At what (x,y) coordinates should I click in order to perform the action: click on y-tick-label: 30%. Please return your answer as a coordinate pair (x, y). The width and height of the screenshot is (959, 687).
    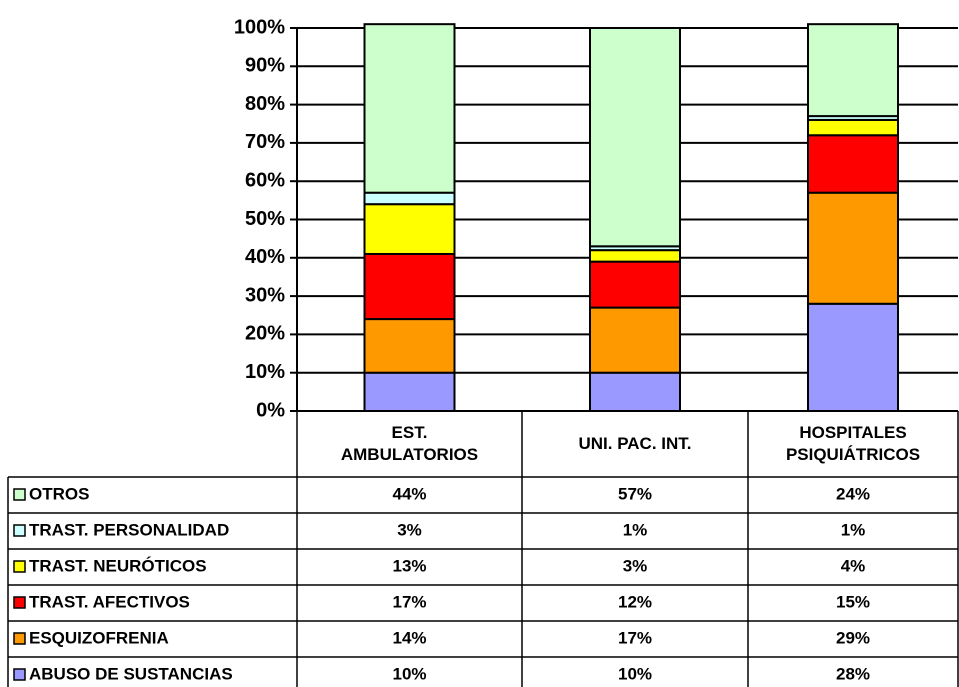
    Looking at the image, I should click on (265, 295).